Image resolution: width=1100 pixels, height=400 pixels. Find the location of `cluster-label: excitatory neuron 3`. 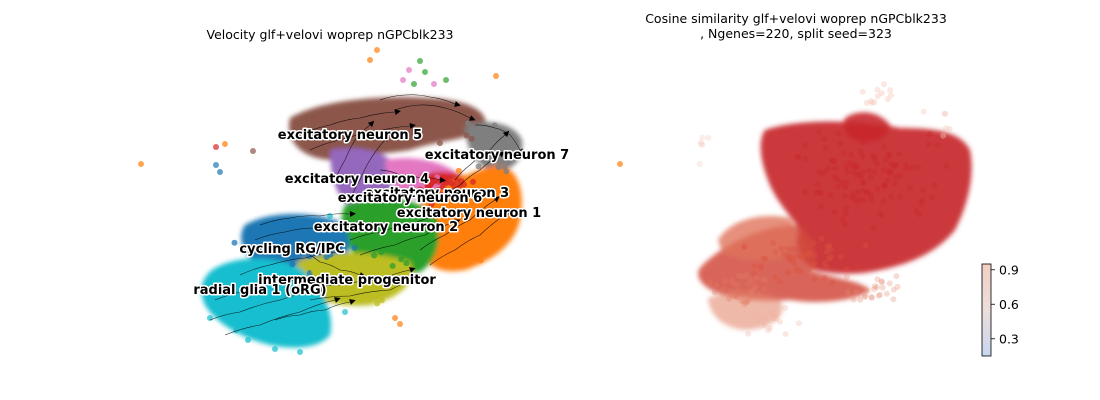

cluster-label: excitatory neuron 3 is located at coordinates (437, 193).